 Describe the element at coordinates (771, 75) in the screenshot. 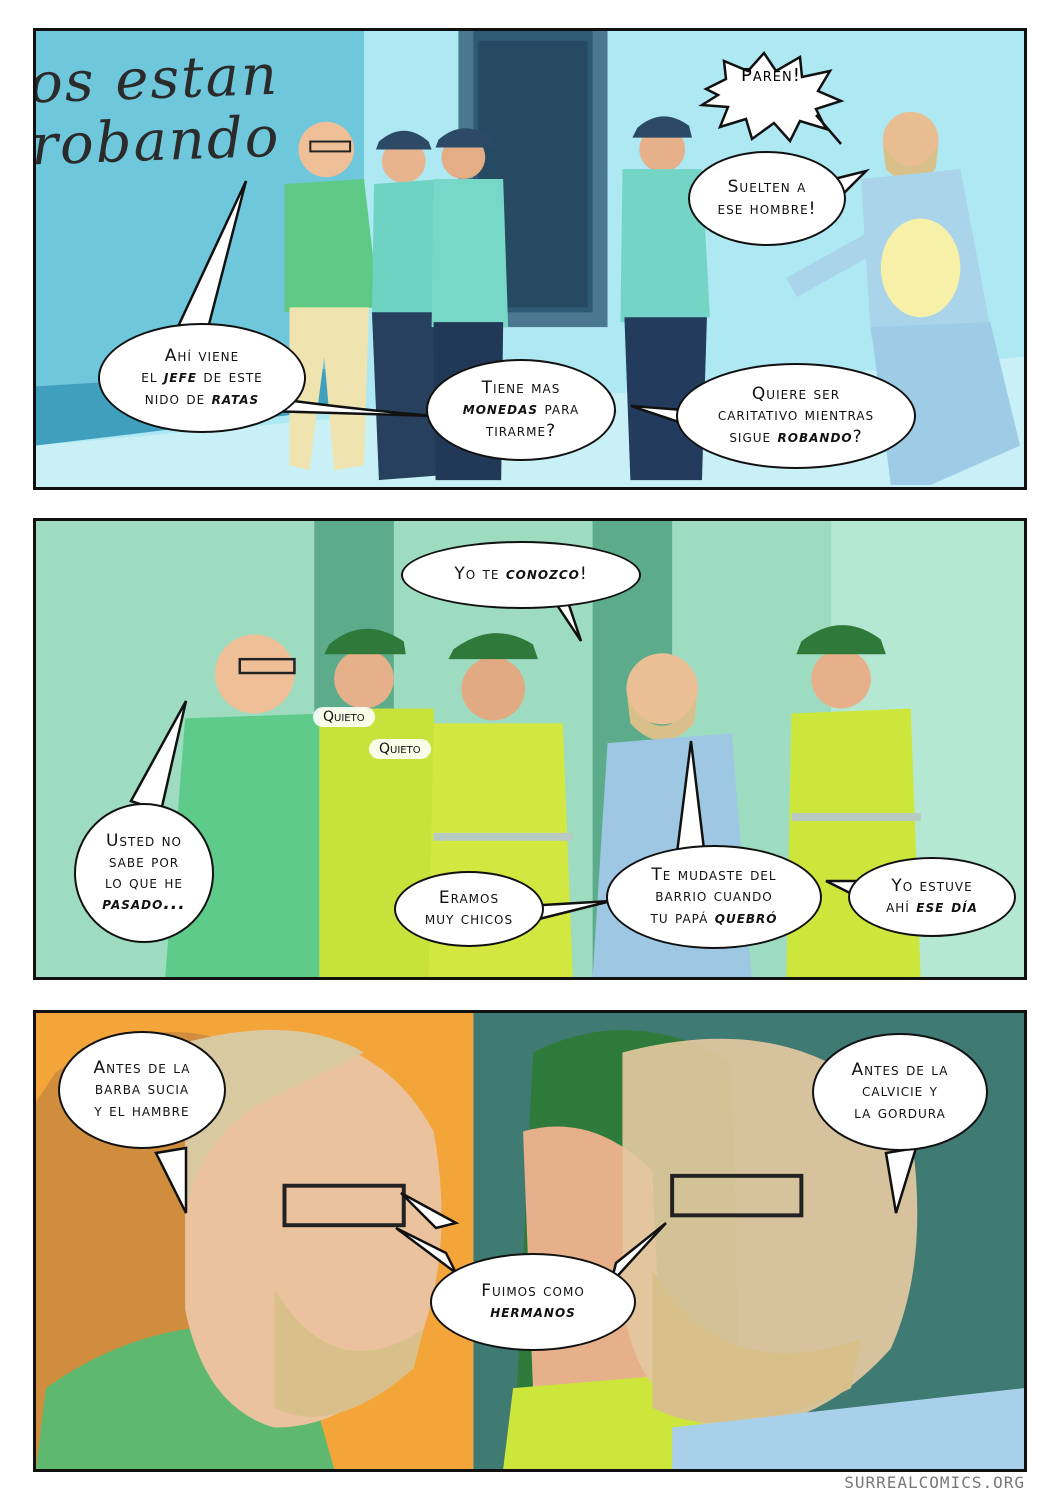

I see `shout-text: Paren!` at that location.